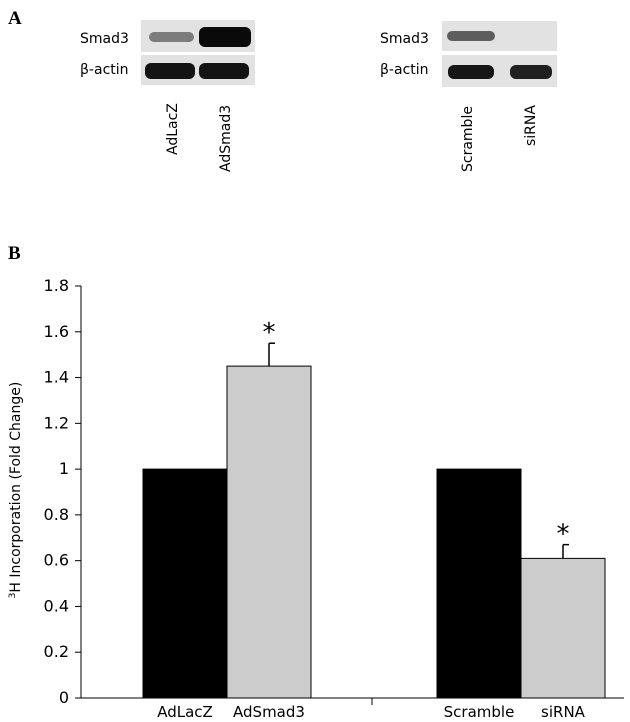  I want to click on bar-sirna, so click(563, 628).